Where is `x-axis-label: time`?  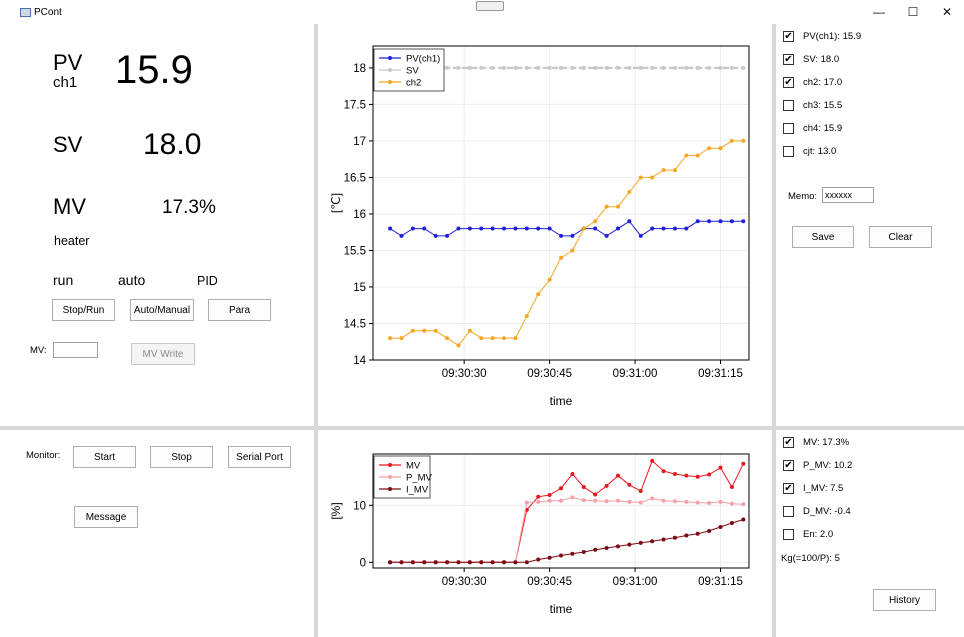
x-axis-label: time is located at coordinates (561, 401).